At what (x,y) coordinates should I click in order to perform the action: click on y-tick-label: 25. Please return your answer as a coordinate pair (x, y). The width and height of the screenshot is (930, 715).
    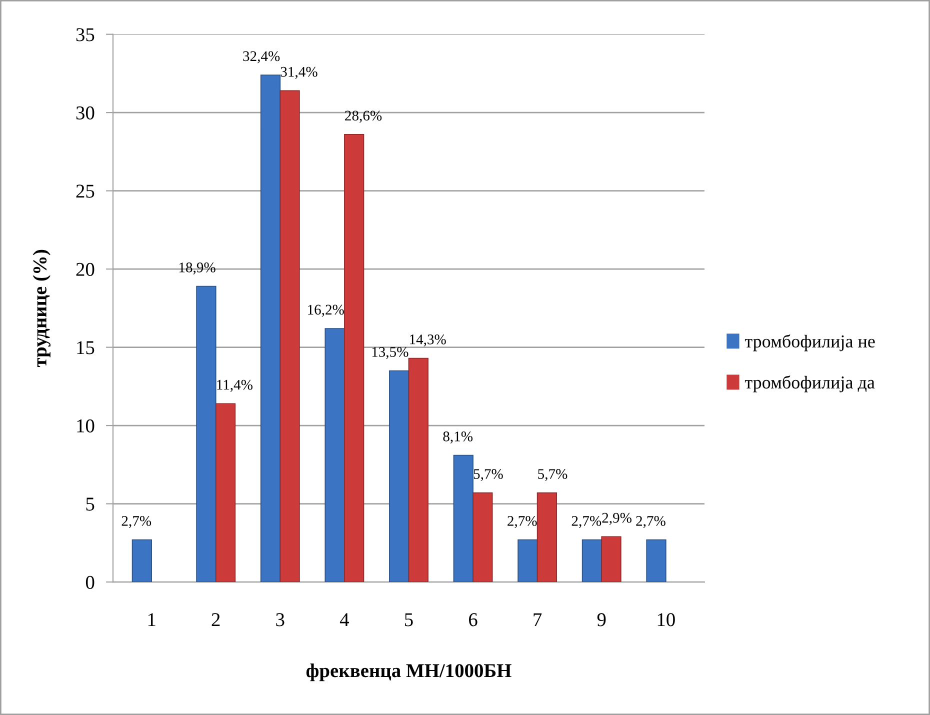
    Looking at the image, I should click on (85, 191).